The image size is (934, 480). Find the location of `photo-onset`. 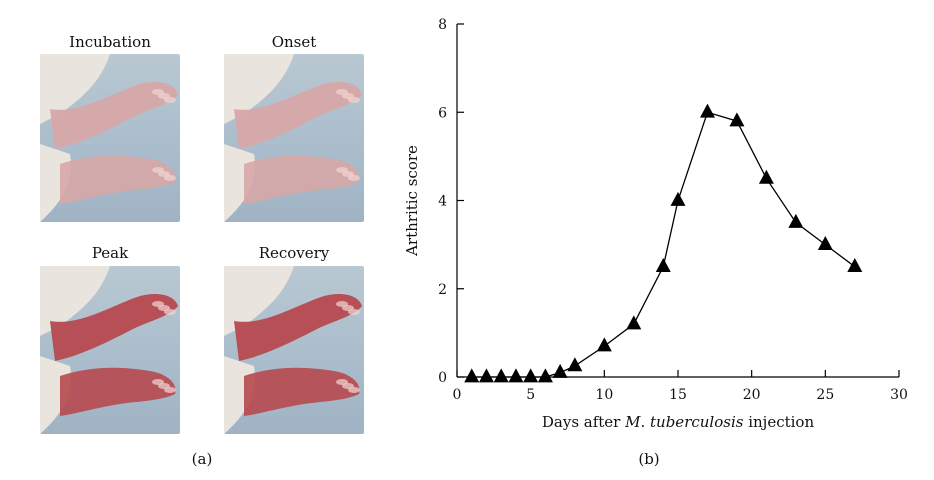

photo-onset is located at coordinates (294, 138).